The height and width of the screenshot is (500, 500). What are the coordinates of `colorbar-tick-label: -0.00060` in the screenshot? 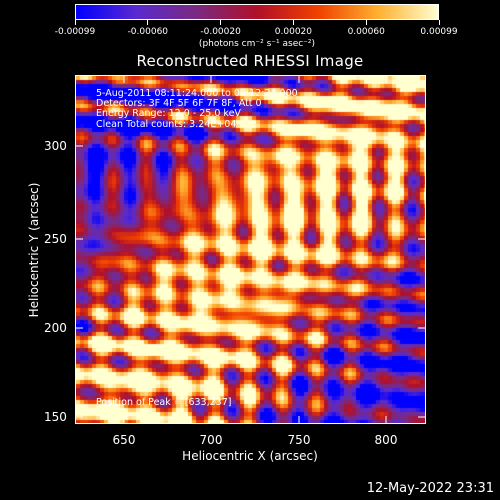 It's located at (148, 32).